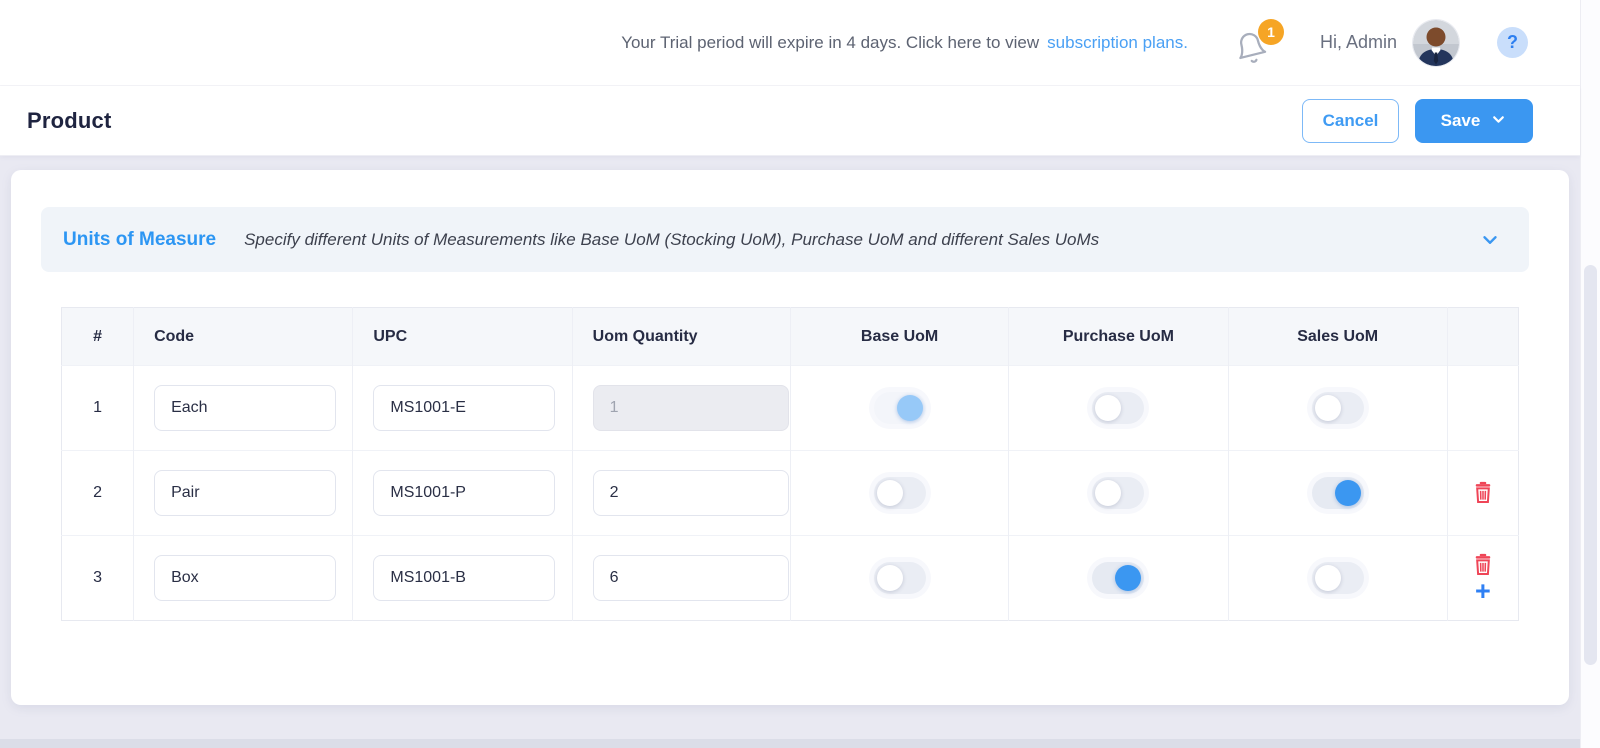  Describe the element at coordinates (69, 120) in the screenshot. I see `page-title: Product` at that location.